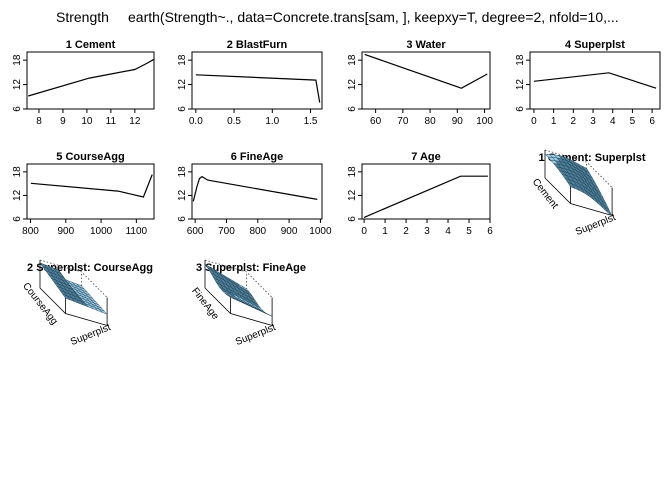  Describe the element at coordinates (403, 121) in the screenshot. I see `x-tick-label: 70` at that location.